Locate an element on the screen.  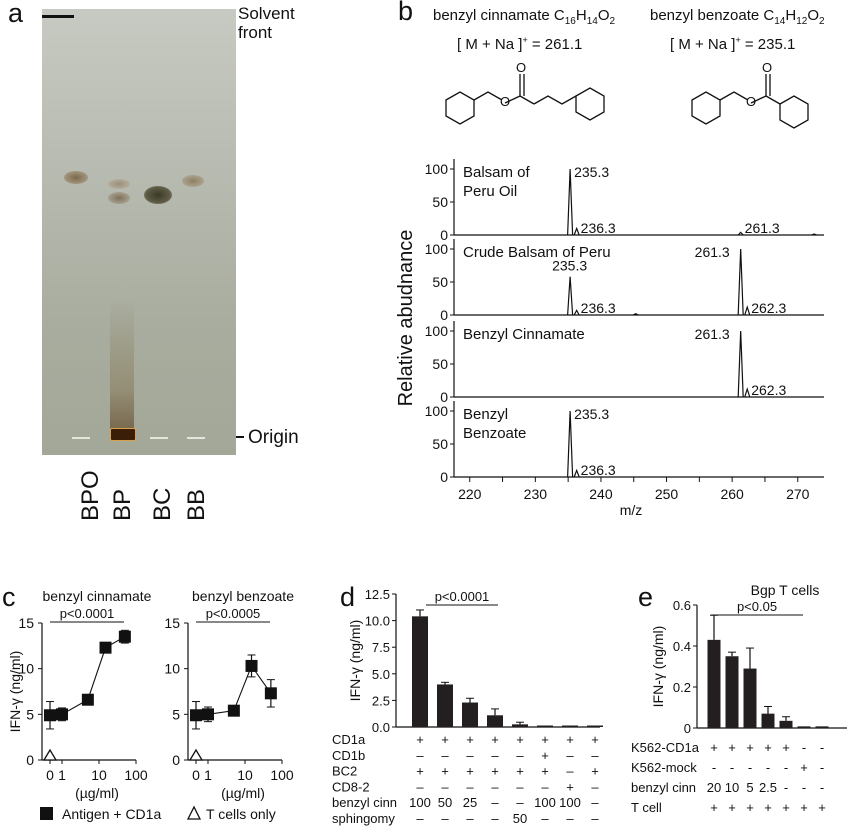
lane-label-bp: BP is located at coordinates (122, 505).